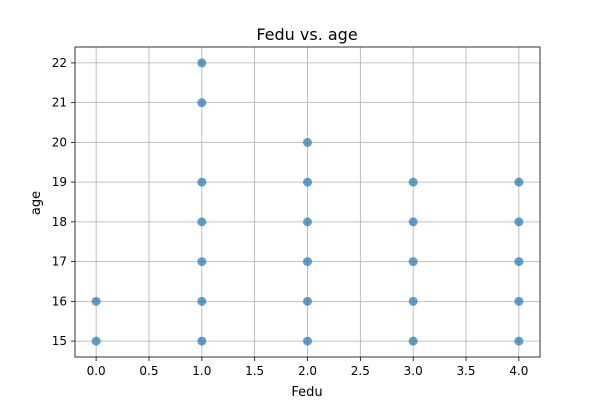 The width and height of the screenshot is (600, 400). What do you see at coordinates (148, 371) in the screenshot?
I see `x-tick-label: 0.5` at bounding box center [148, 371].